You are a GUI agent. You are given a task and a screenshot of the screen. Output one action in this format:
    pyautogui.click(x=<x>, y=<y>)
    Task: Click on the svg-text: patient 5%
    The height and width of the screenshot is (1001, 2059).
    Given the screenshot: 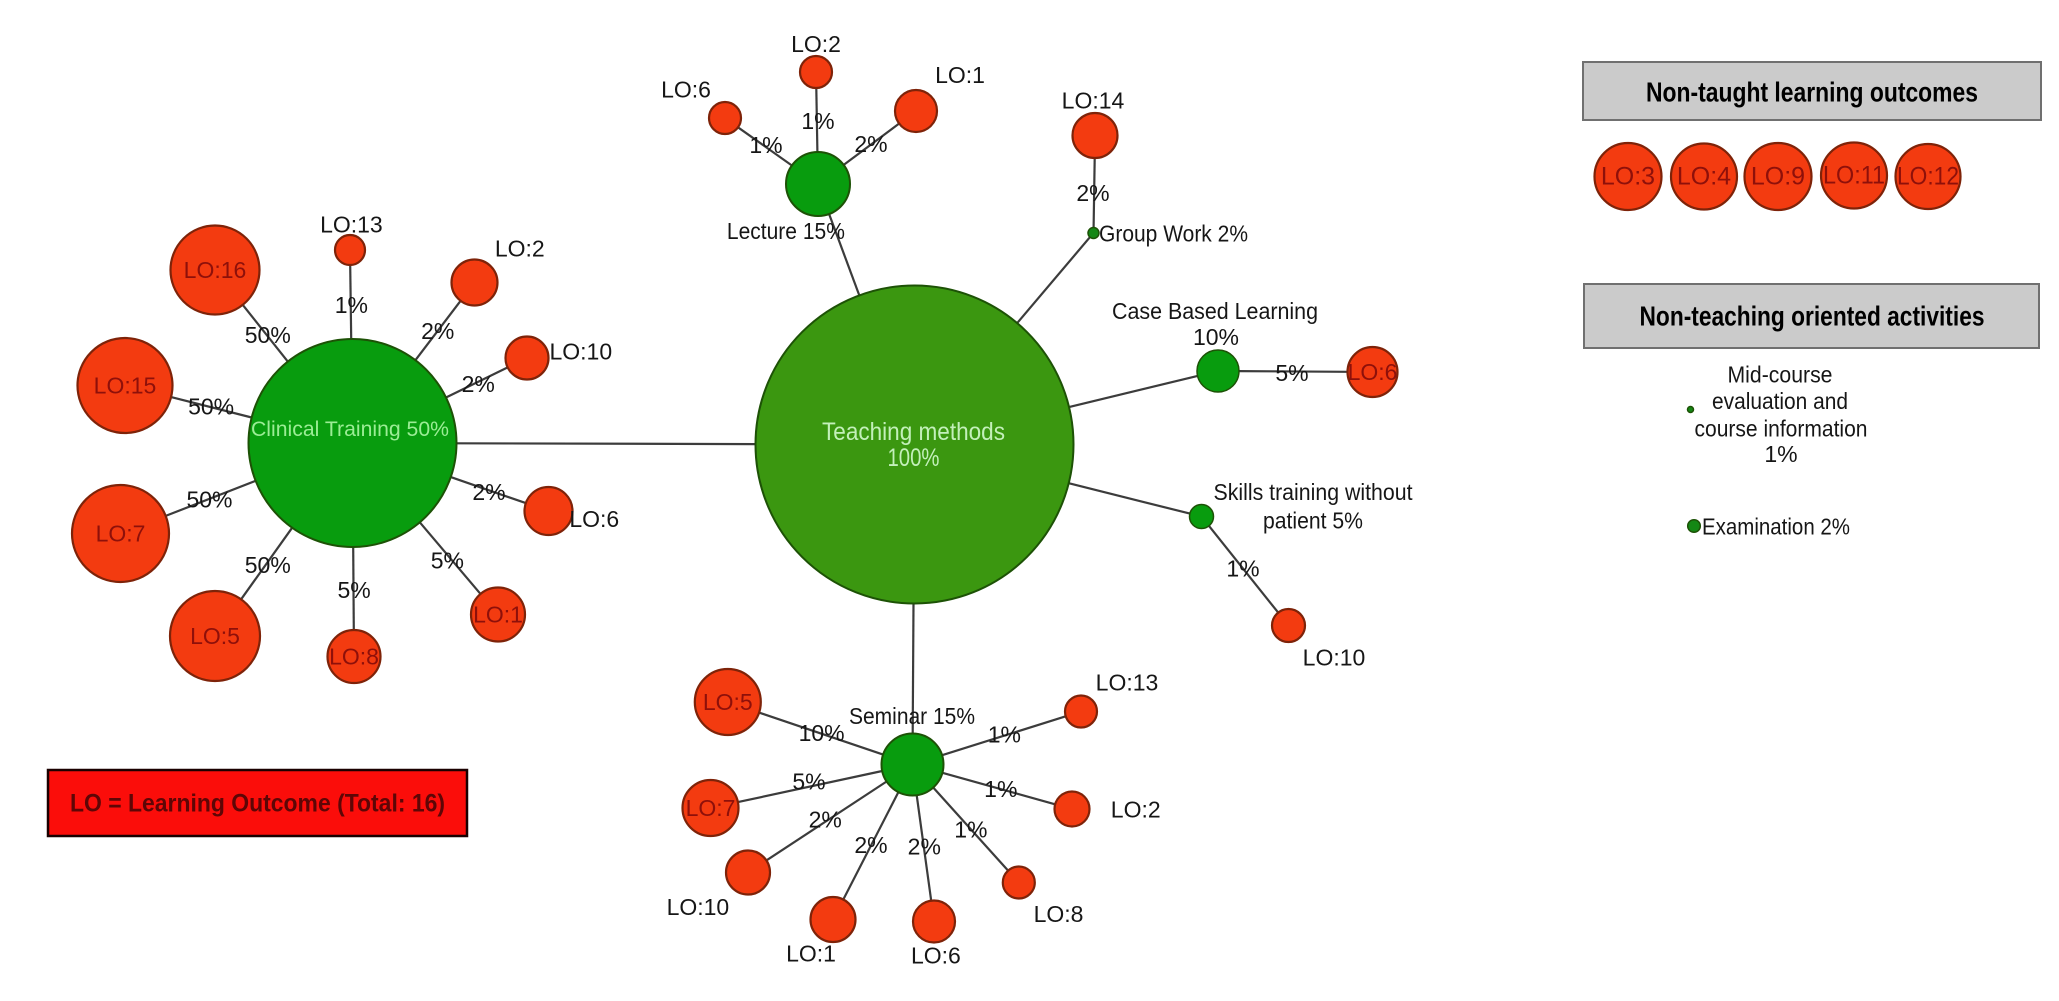 What is the action you would take?
    pyautogui.click(x=1313, y=521)
    